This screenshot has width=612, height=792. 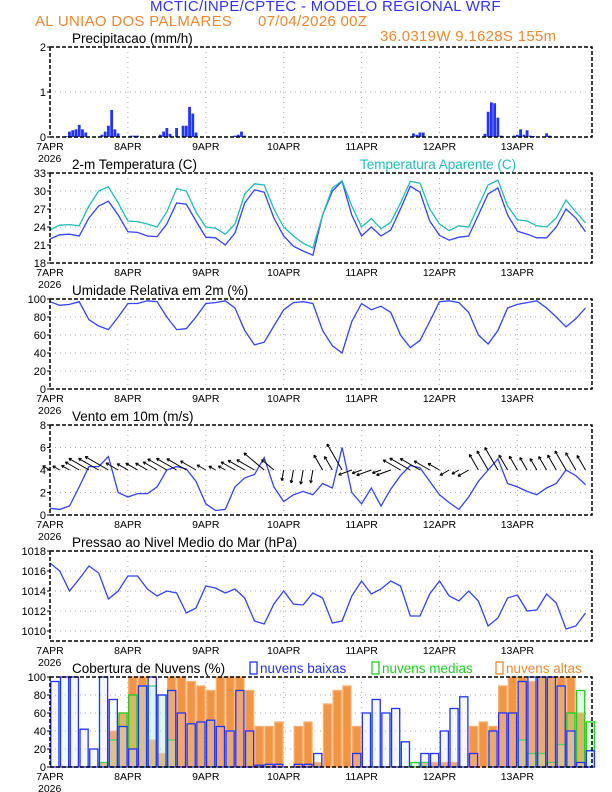 What do you see at coordinates (415, 764) in the screenshot?
I see `medium-cloud-bar` at bounding box center [415, 764].